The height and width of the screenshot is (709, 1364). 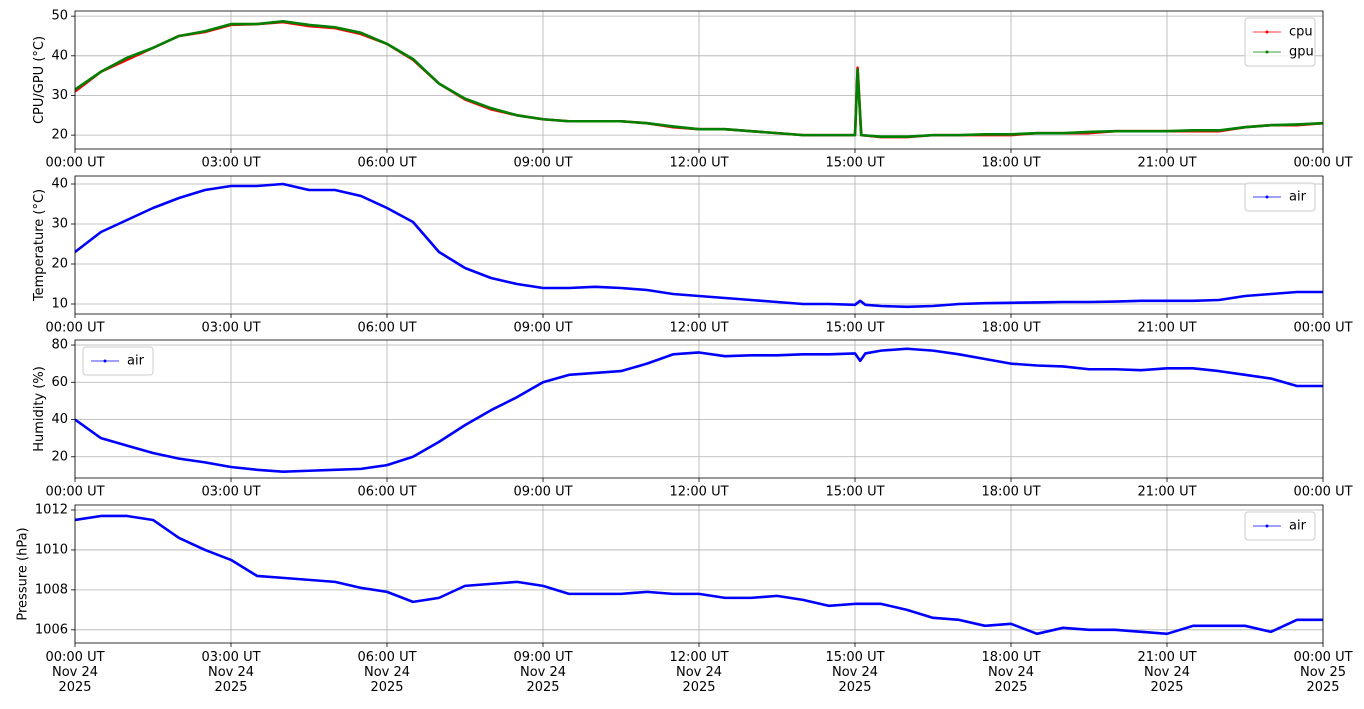 I want to click on y-tick-label: 80, so click(x=59, y=345).